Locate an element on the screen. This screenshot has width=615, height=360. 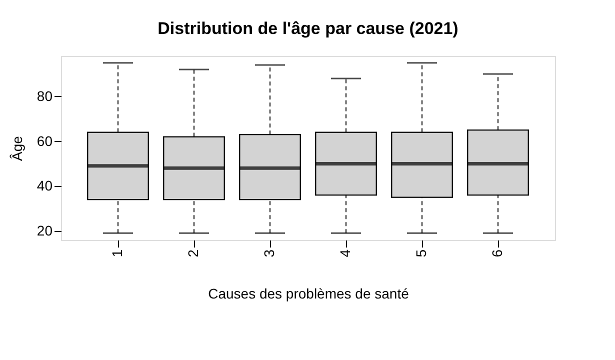
x-axis-title: Causes des problèmes de santé is located at coordinates (309, 293).